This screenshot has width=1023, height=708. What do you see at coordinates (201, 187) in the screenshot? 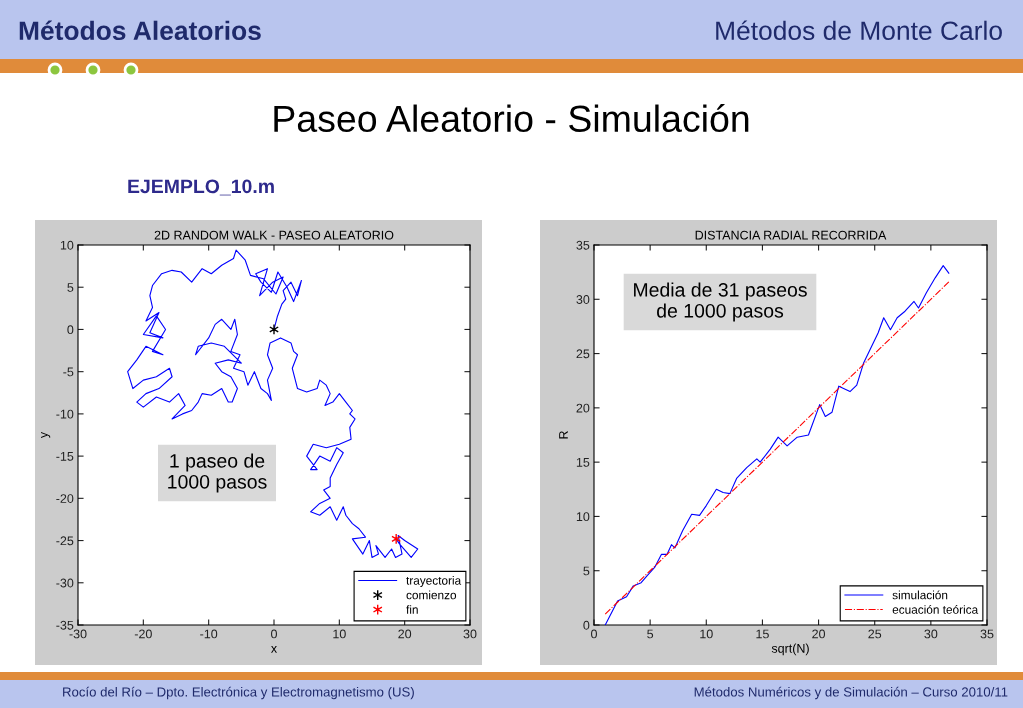
I see `text: EJEMPLO_10.m` at bounding box center [201, 187].